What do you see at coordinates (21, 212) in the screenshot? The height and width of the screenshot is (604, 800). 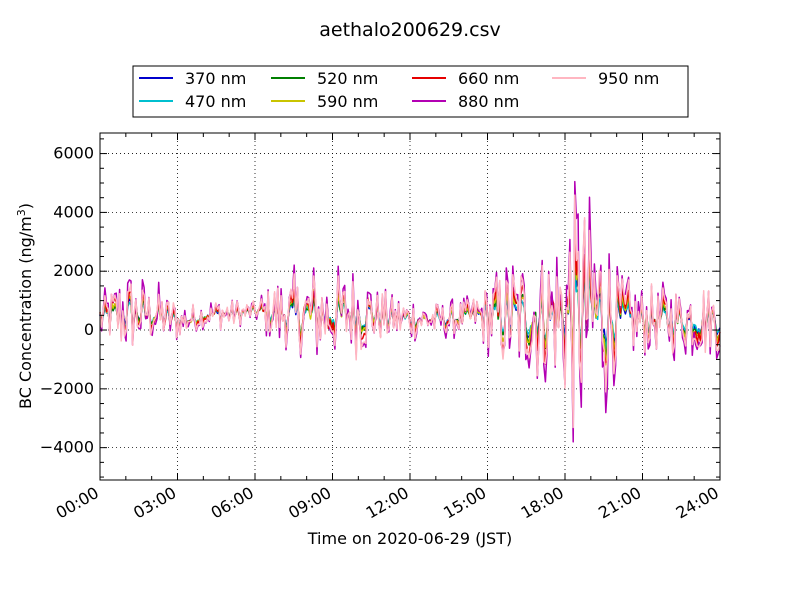 I see `y-axis-label-sup: 3` at bounding box center [21, 212].